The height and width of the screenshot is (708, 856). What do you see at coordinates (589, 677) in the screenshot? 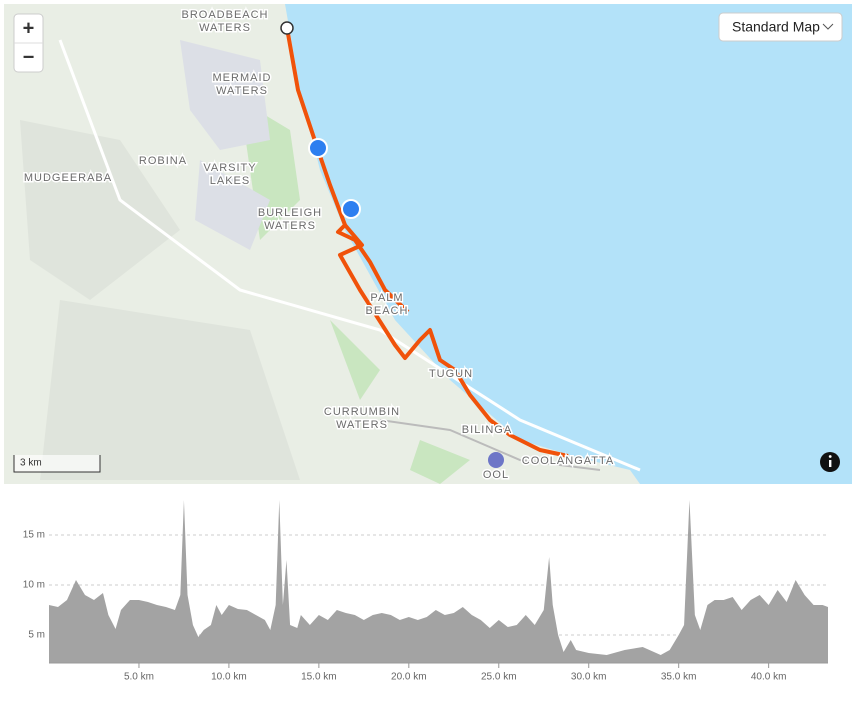
I see `x-tick-label: 30.0 km` at bounding box center [589, 677].